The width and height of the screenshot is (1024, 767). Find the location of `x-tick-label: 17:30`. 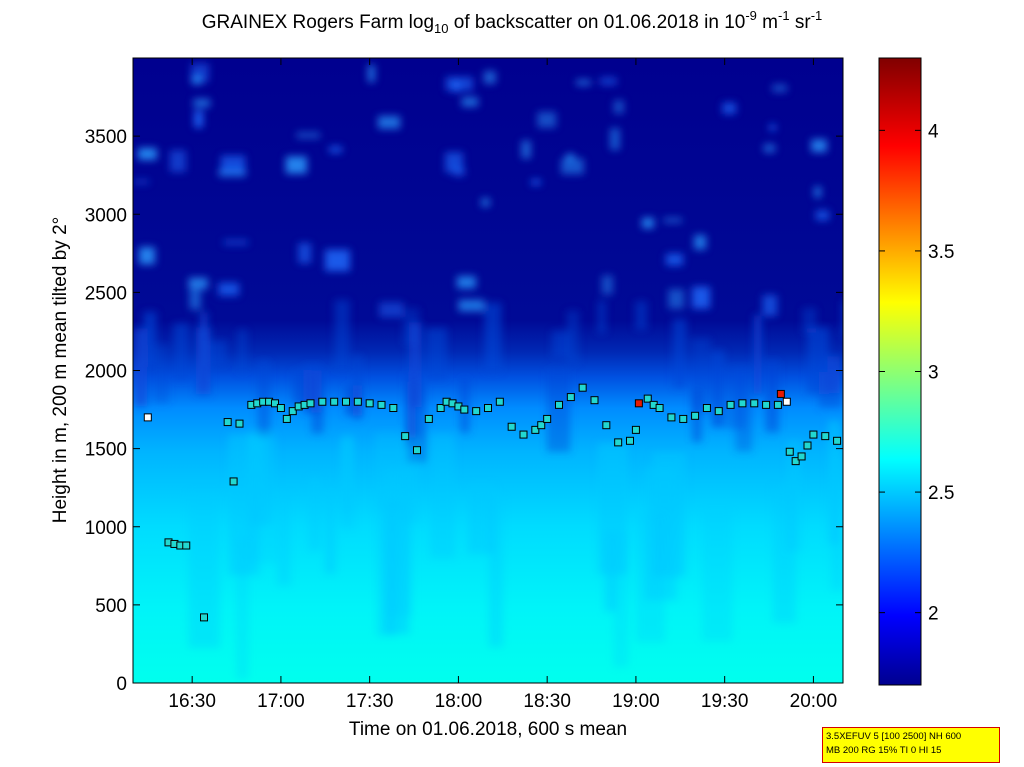

x-tick-label: 17:30 is located at coordinates (370, 701).